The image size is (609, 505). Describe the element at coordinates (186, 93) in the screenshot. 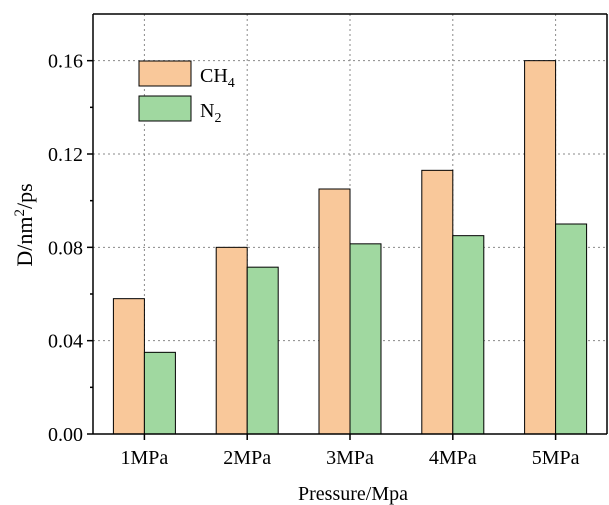

I see `legend: CH4 N2` at that location.